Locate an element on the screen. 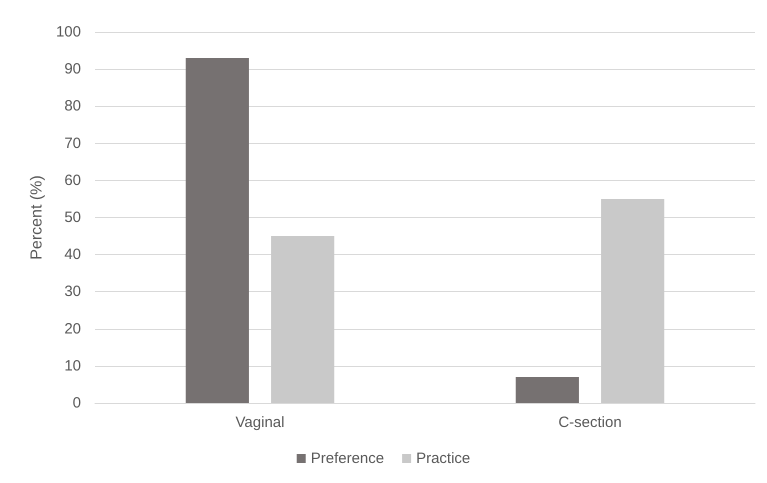 The height and width of the screenshot is (483, 767). x-tick-label: C-section is located at coordinates (590, 422).